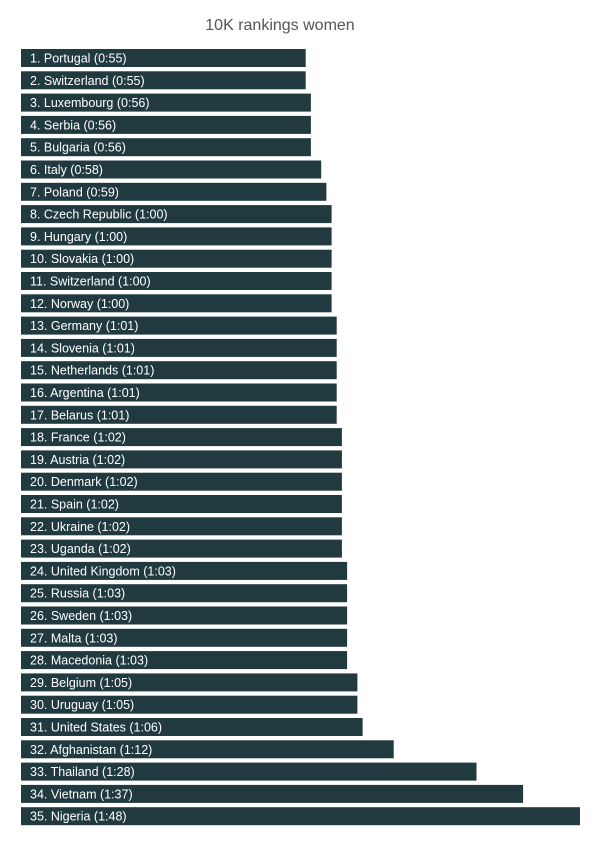  What do you see at coordinates (66, 170) in the screenshot?
I see `bar-label: 6. Italy (0:58)` at bounding box center [66, 170].